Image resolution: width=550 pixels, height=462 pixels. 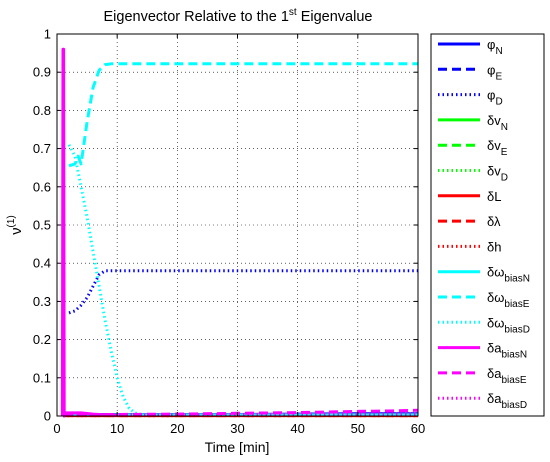 I want to click on y-axis-label-superscript: (1), so click(x=11, y=221).